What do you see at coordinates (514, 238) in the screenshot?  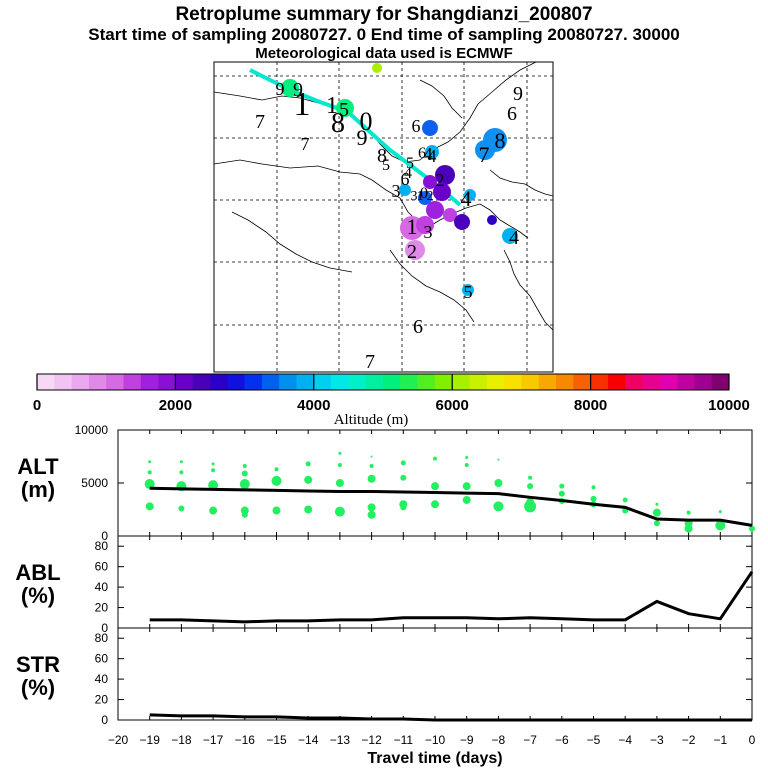 I see `plume-day-label: 4` at bounding box center [514, 238].